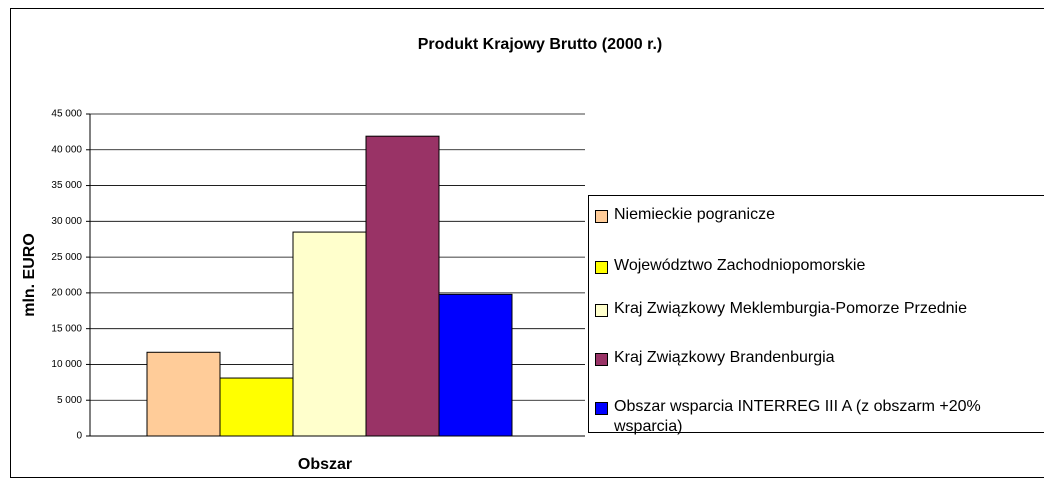 This screenshot has width=1044, height=480. Describe the element at coordinates (66, 328) in the screenshot. I see `y-tick-label: 15 000` at that location.